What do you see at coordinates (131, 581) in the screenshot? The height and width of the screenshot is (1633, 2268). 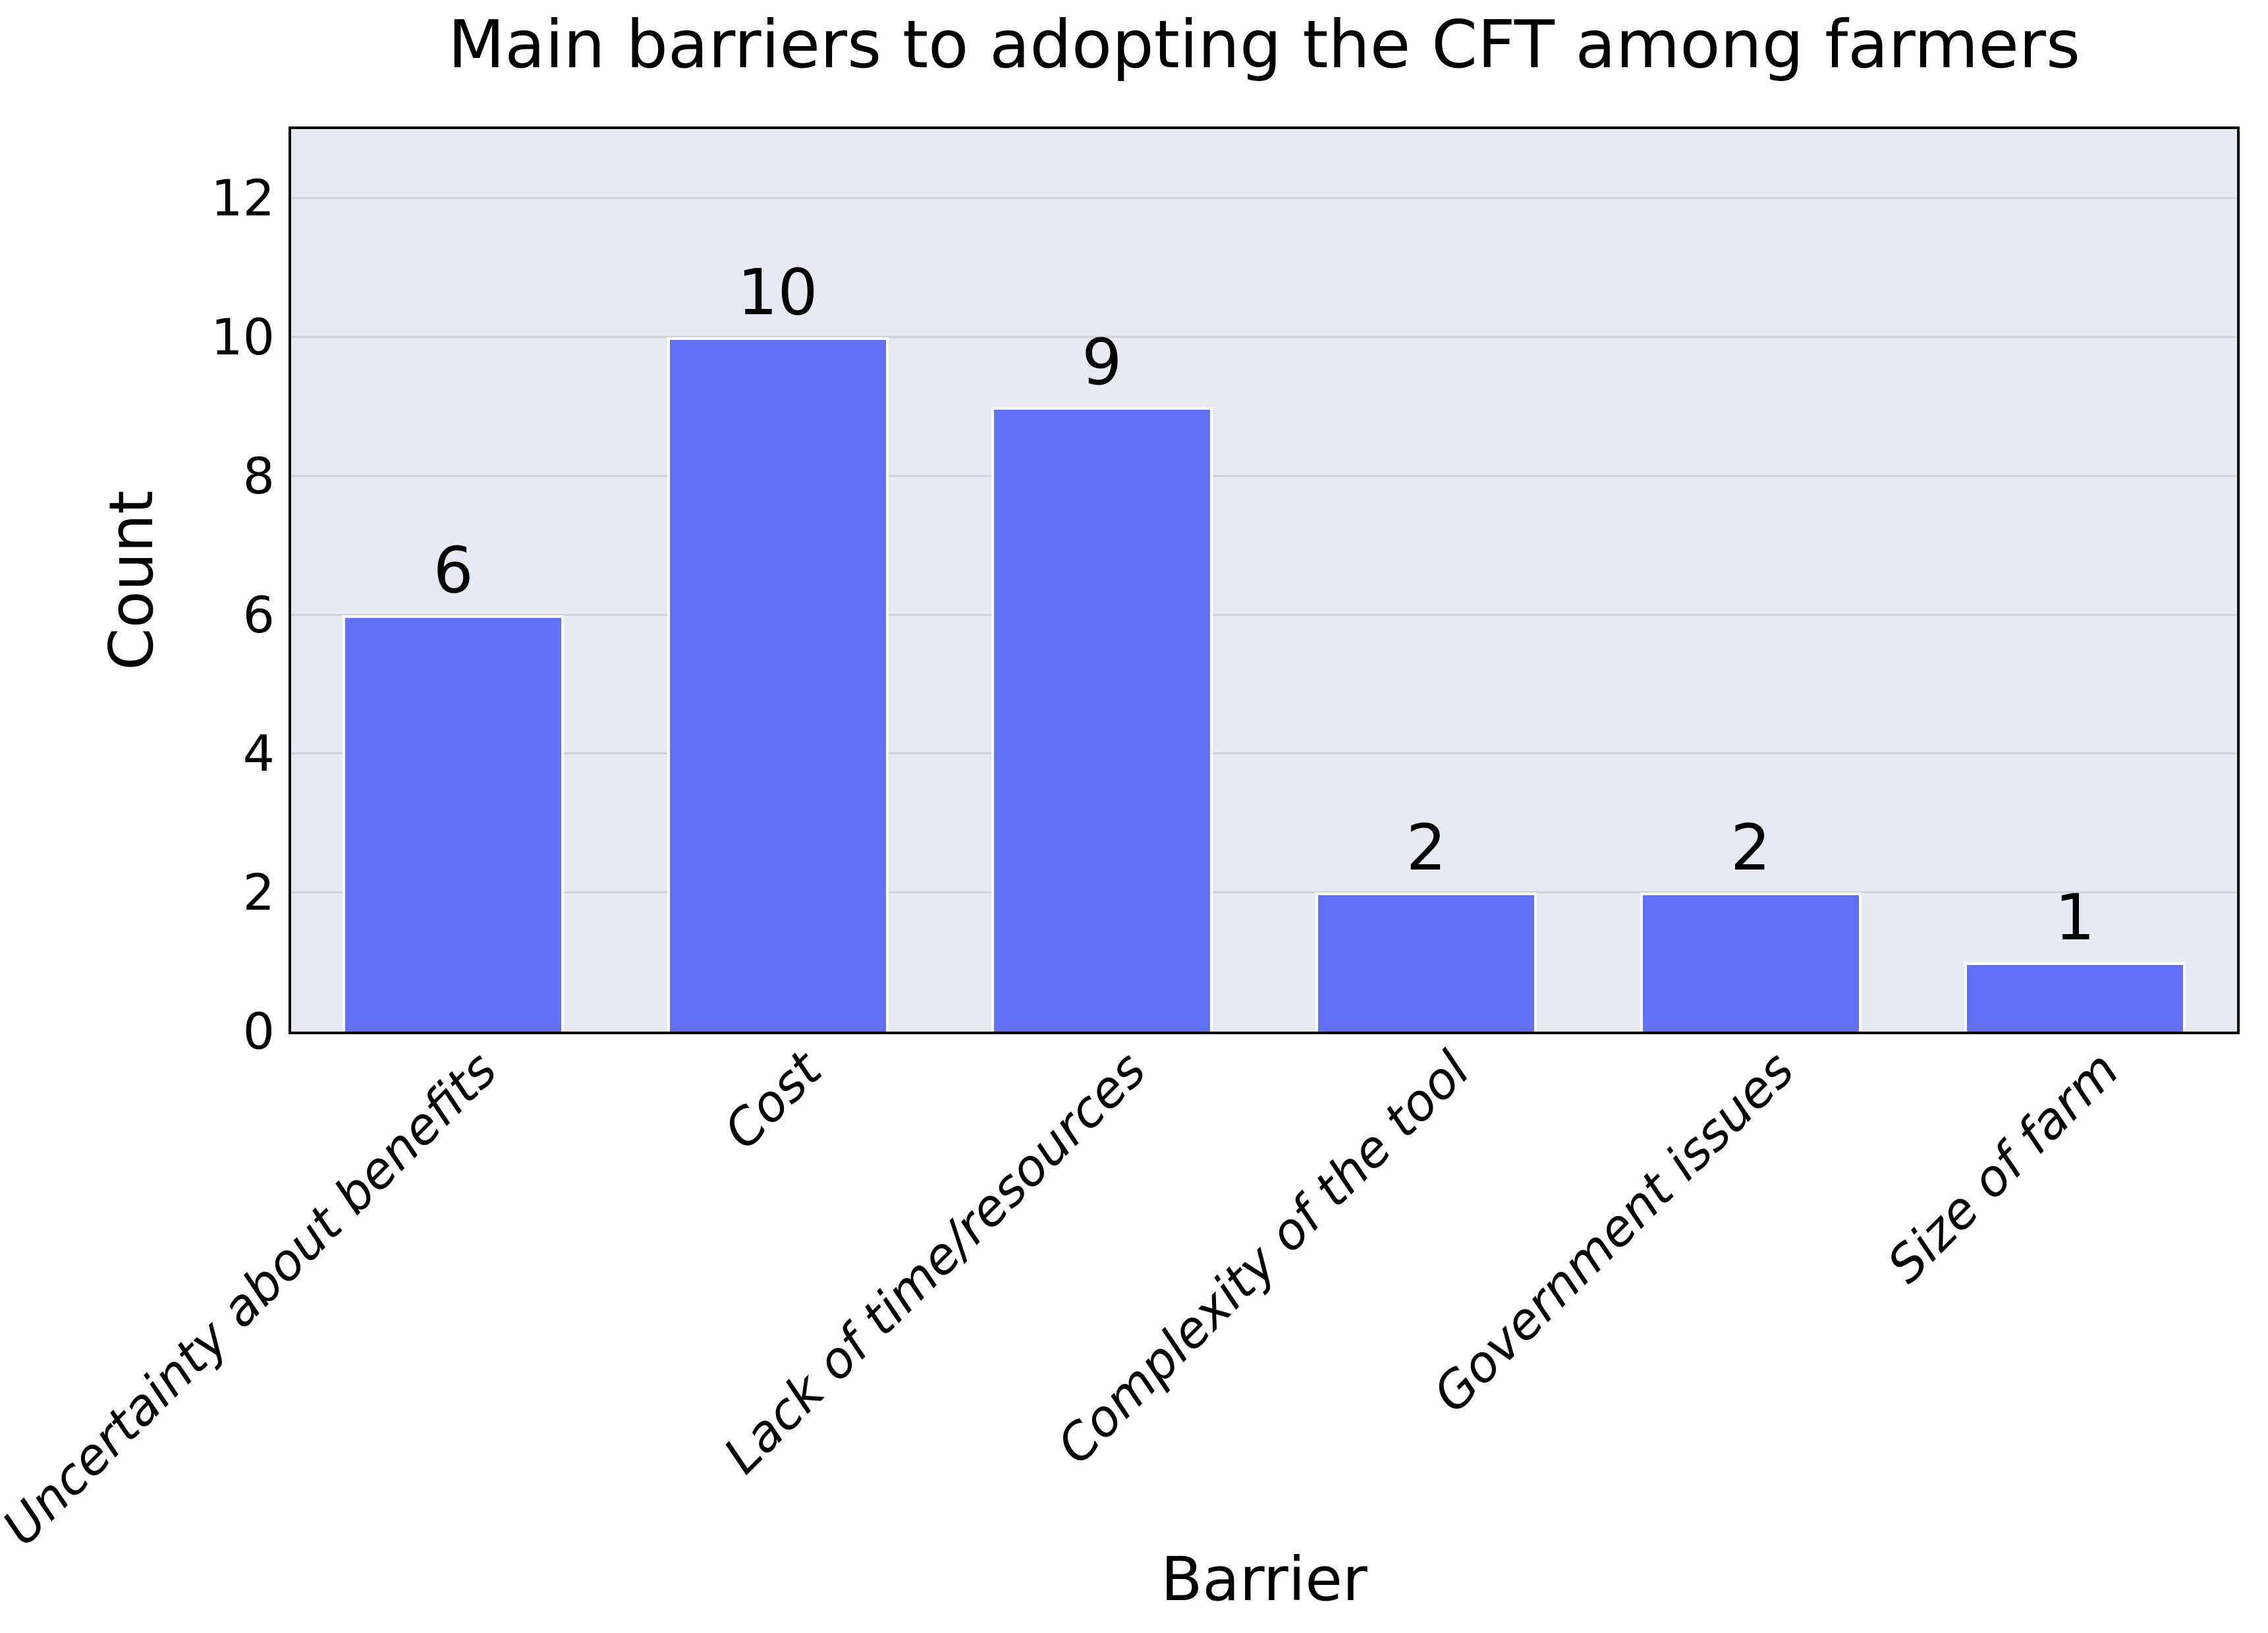 I see `y-axis-title: Count` at bounding box center [131, 581].